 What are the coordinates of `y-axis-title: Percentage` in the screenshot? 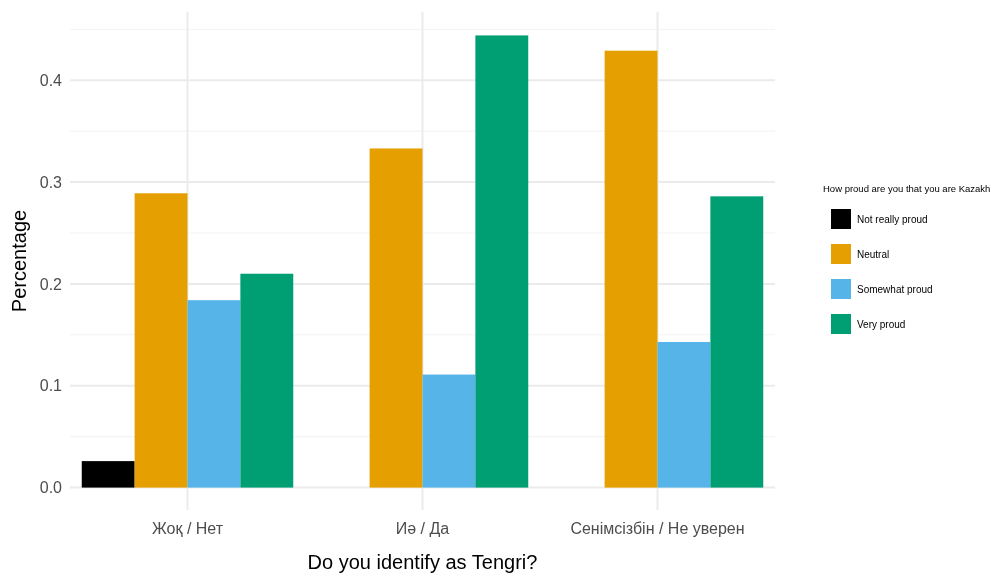 It's located at (19, 261).